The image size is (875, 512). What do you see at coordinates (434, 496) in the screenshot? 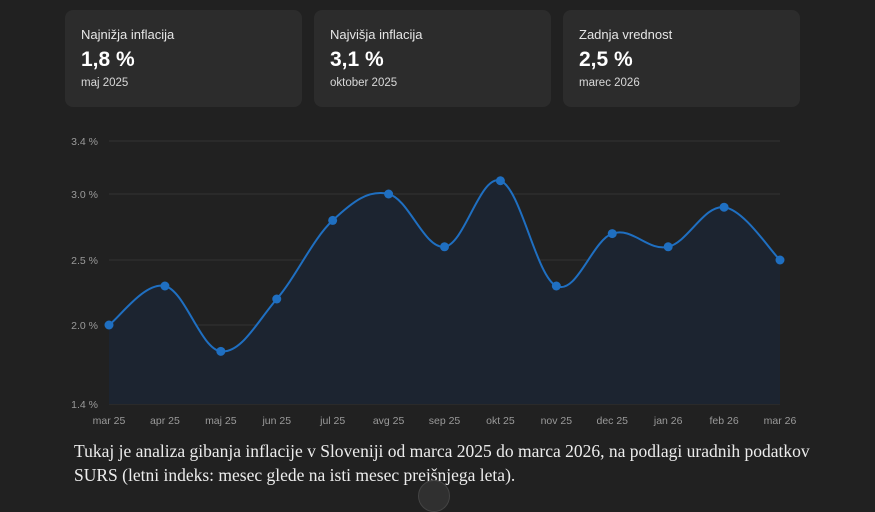
I see `scroll-down-button` at bounding box center [434, 496].